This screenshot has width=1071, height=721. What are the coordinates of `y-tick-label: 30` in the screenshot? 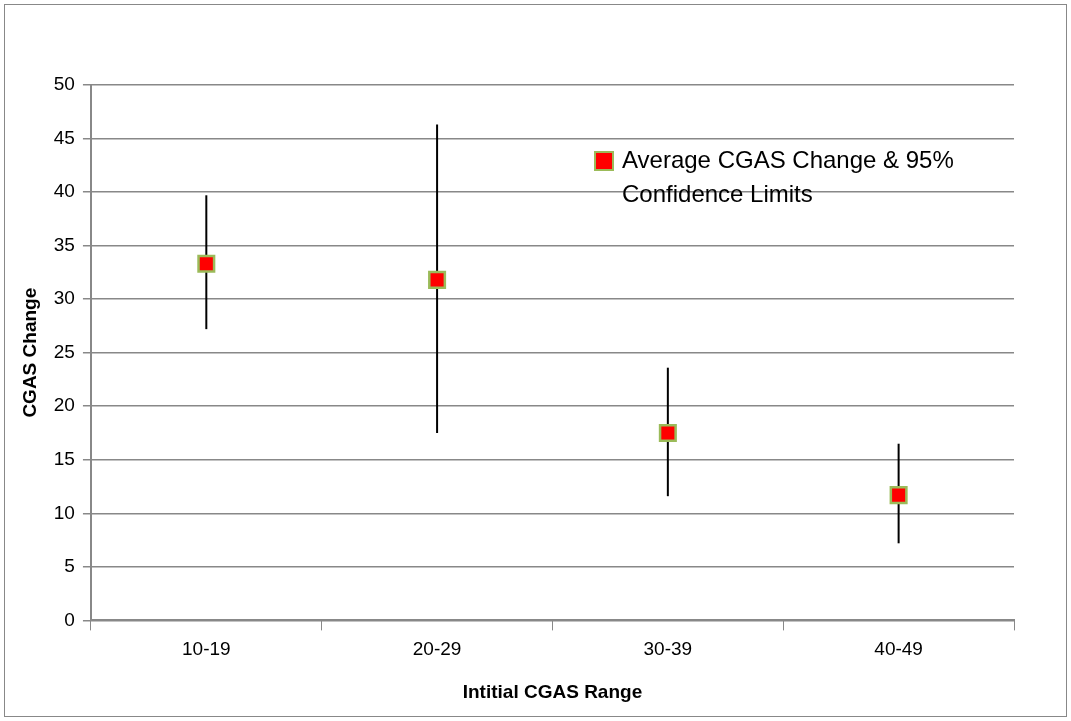 It's located at (64, 298).